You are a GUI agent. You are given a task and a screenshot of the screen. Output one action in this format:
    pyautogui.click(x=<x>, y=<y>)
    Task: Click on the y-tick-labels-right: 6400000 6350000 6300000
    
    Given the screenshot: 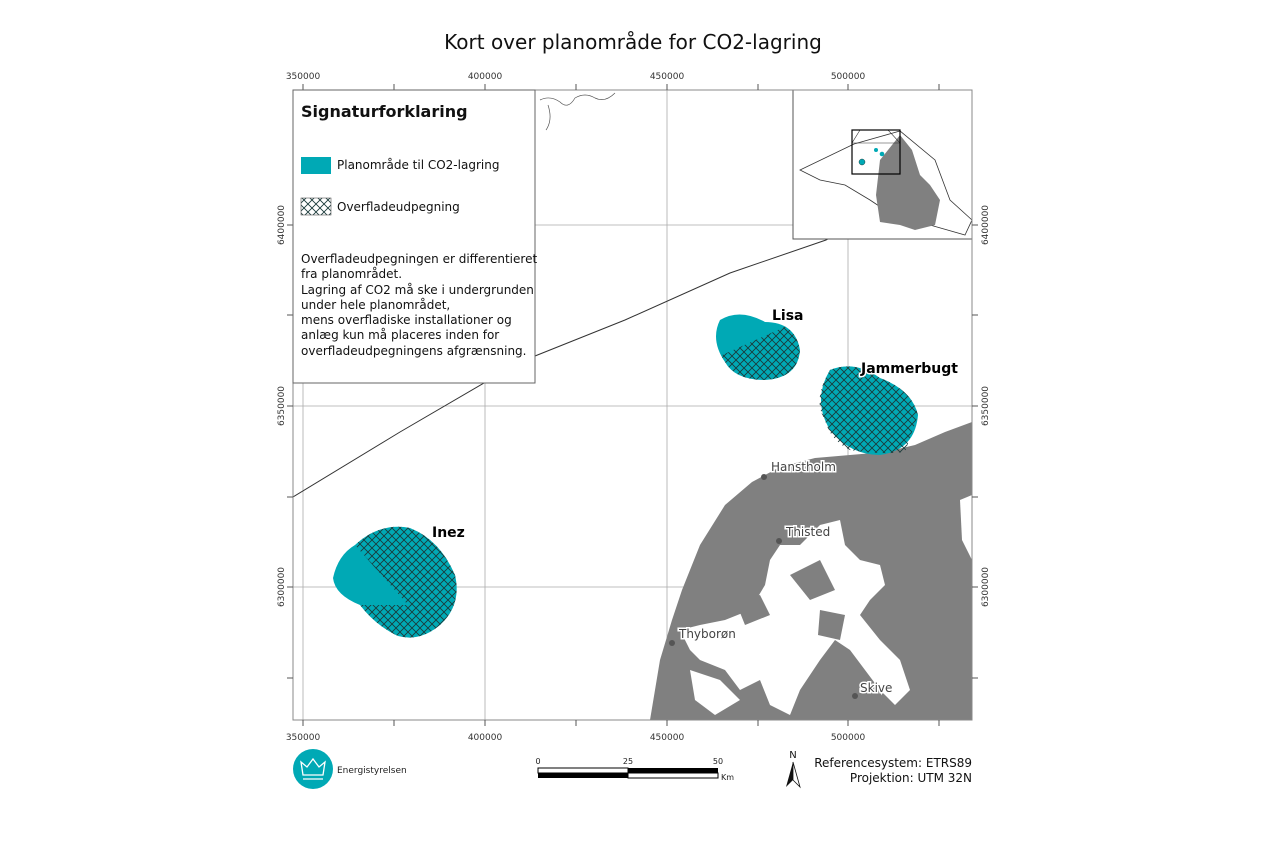 What is the action you would take?
    pyautogui.click(x=986, y=406)
    